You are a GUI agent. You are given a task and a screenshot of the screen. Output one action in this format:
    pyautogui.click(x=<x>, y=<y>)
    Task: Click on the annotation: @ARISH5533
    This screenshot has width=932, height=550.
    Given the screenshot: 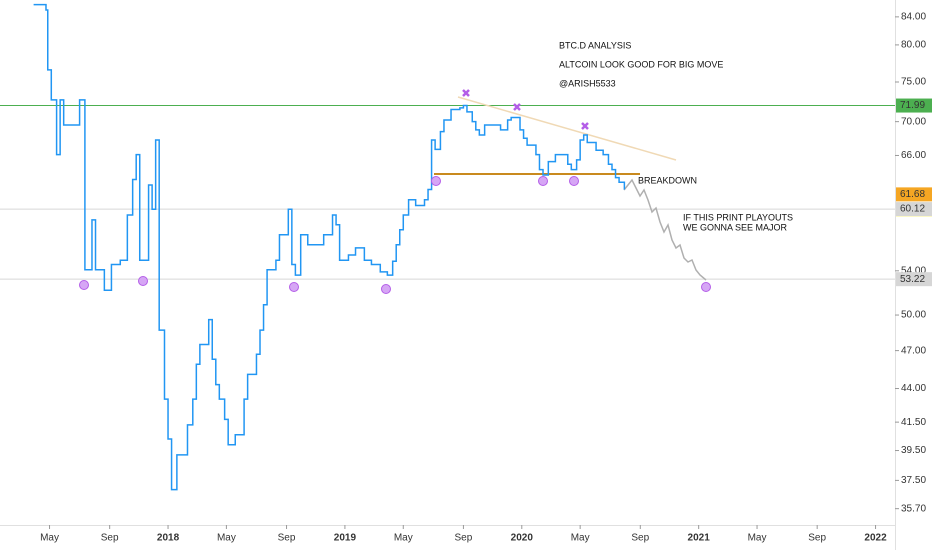 What is the action you would take?
    pyautogui.click(x=587, y=83)
    